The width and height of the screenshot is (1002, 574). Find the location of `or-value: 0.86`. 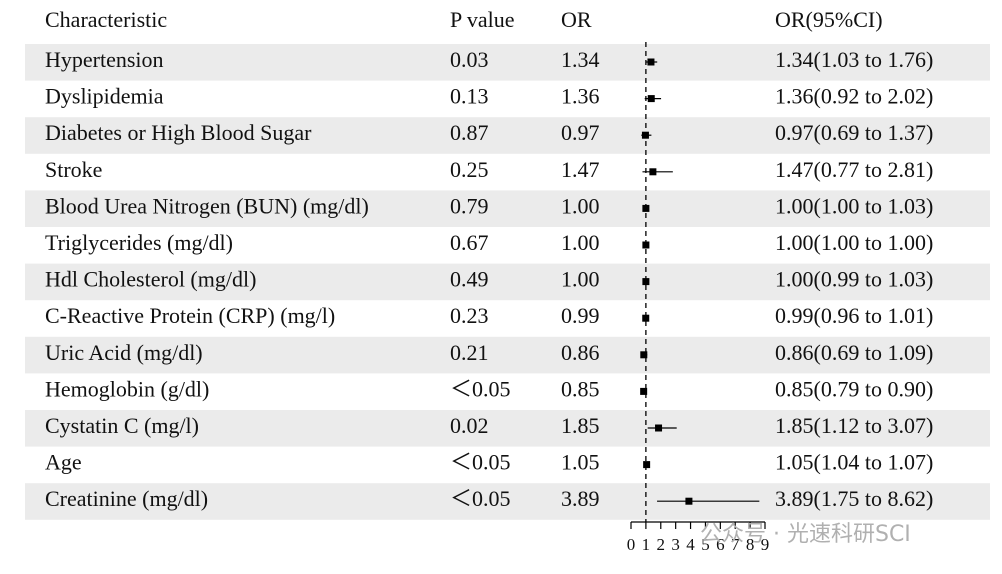

or-value: 0.86 is located at coordinates (580, 352).